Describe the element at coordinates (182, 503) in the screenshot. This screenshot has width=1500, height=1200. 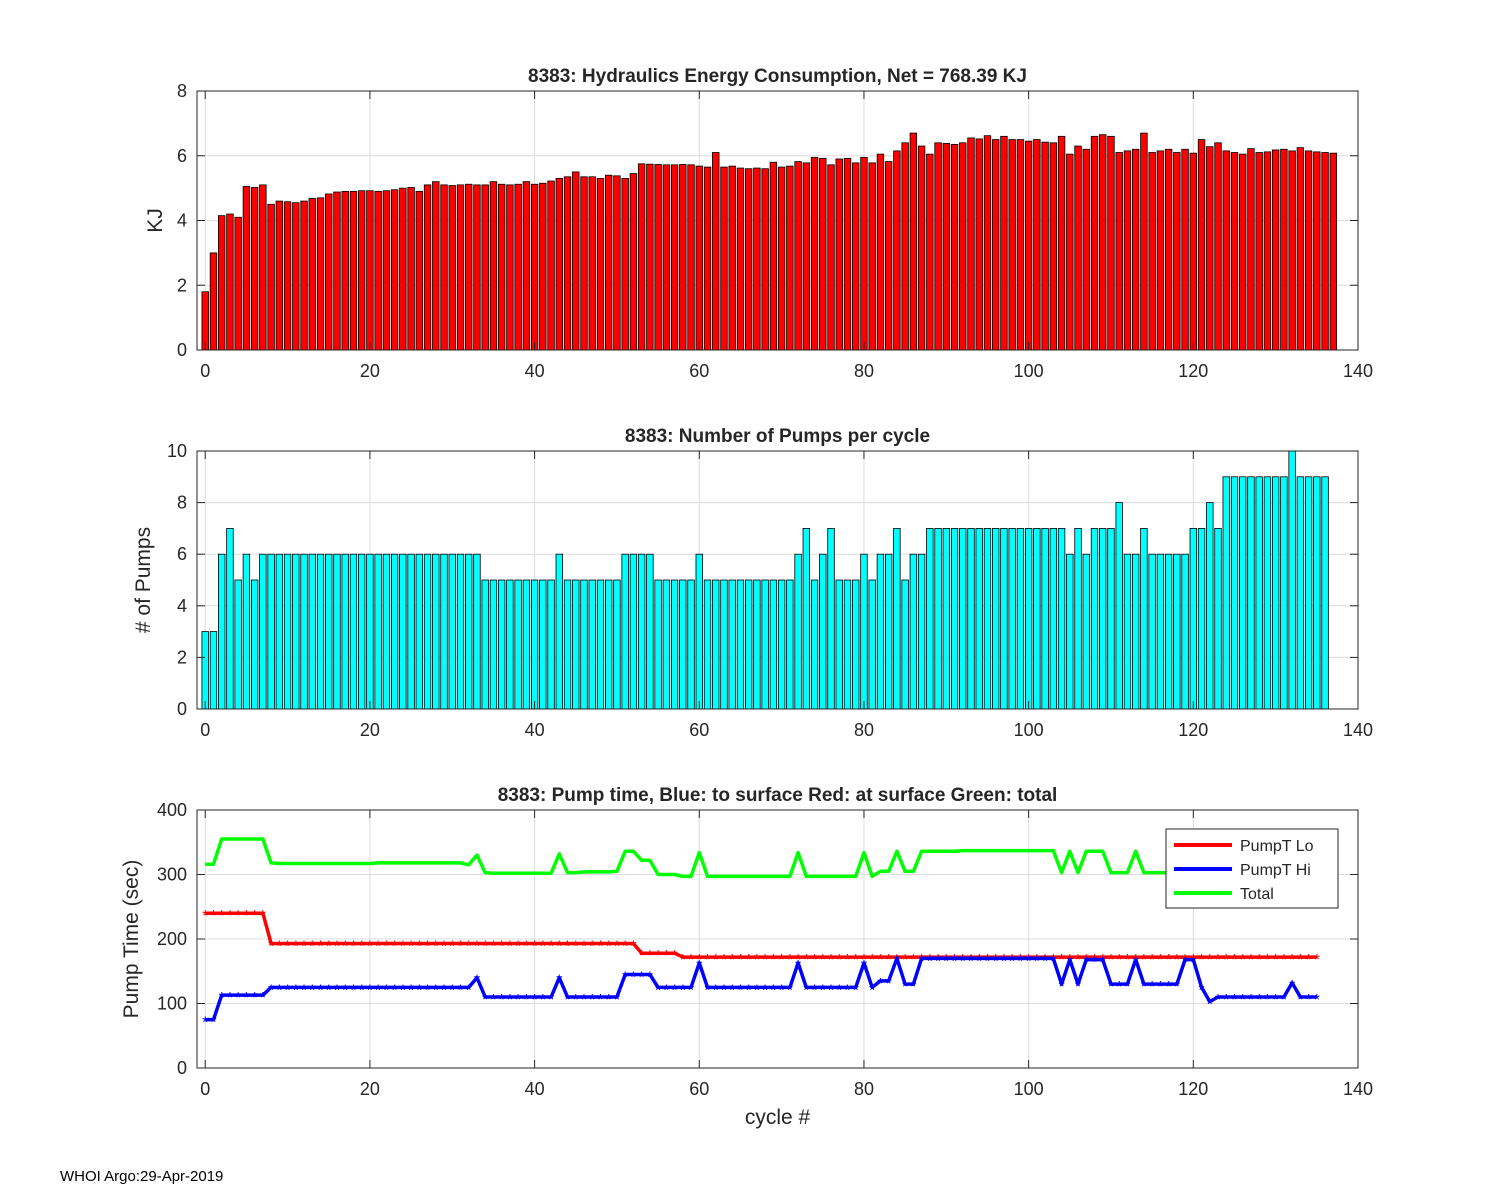
I see `y-tick-label: 8` at that location.